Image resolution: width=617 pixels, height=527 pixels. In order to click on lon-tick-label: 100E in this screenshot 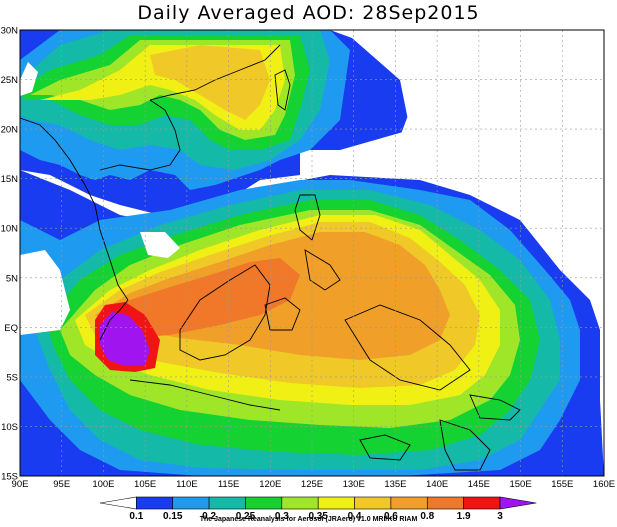, I will do `click(103, 484)`.